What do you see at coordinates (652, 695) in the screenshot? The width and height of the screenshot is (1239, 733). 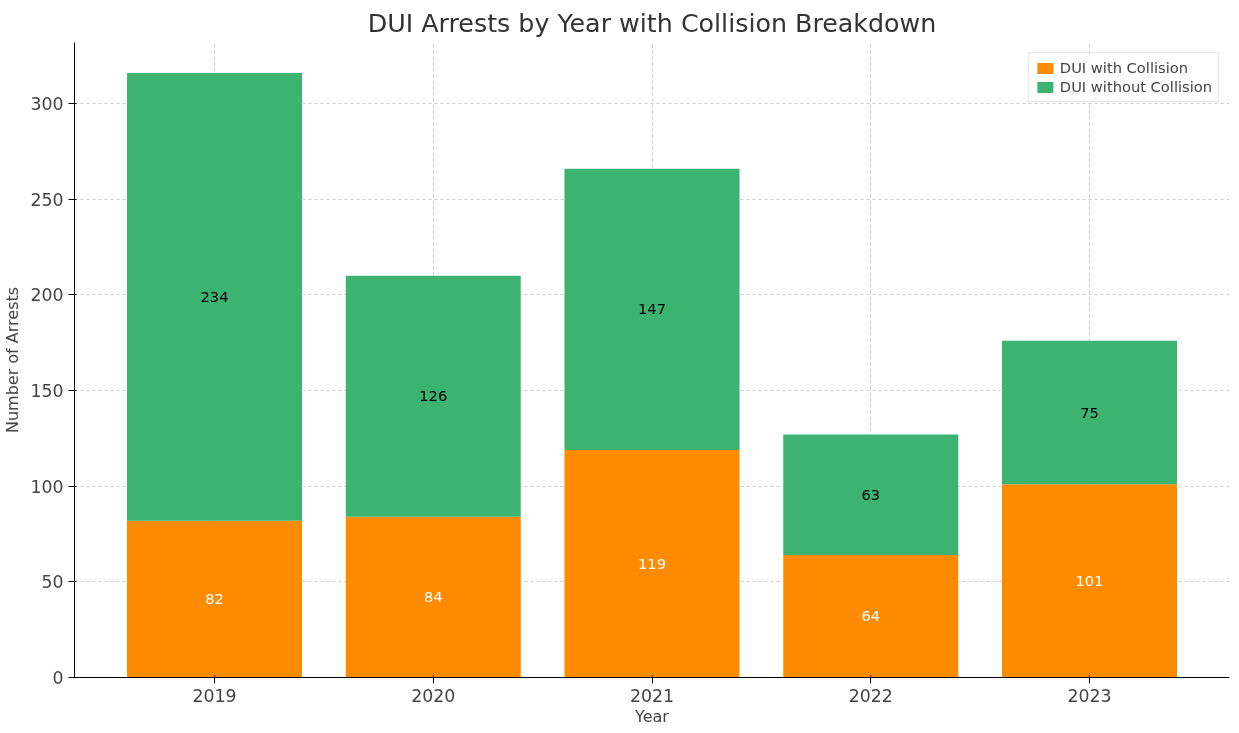 I see `x-tick-label: 2021` at bounding box center [652, 695].